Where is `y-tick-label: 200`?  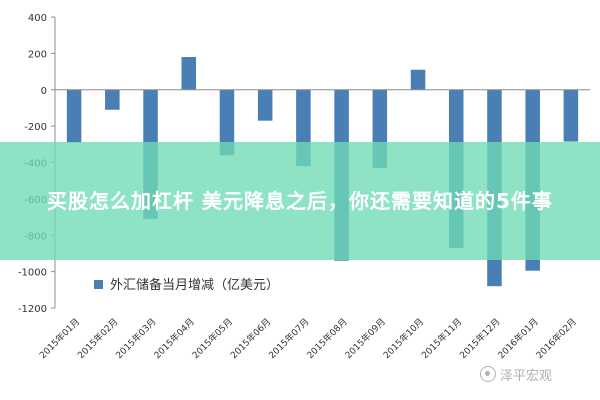 y-tick-label: 200 is located at coordinates (37, 54).